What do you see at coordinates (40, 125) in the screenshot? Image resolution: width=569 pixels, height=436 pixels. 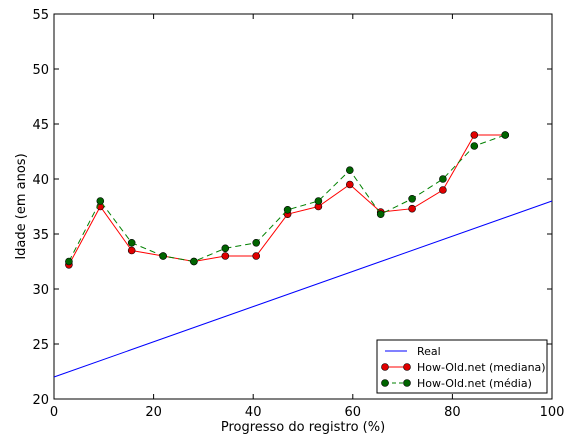 I see `y-tick-label: 45` at bounding box center [40, 125].